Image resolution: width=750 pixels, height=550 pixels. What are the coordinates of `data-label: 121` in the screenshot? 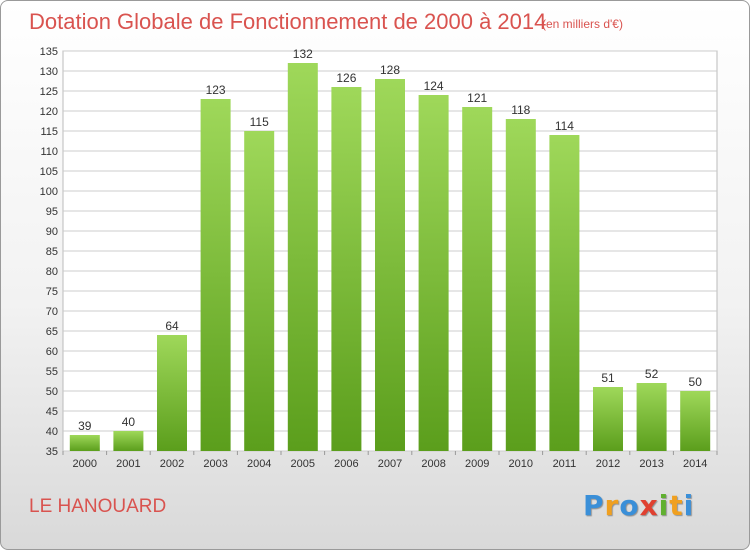 It's located at (477, 98).